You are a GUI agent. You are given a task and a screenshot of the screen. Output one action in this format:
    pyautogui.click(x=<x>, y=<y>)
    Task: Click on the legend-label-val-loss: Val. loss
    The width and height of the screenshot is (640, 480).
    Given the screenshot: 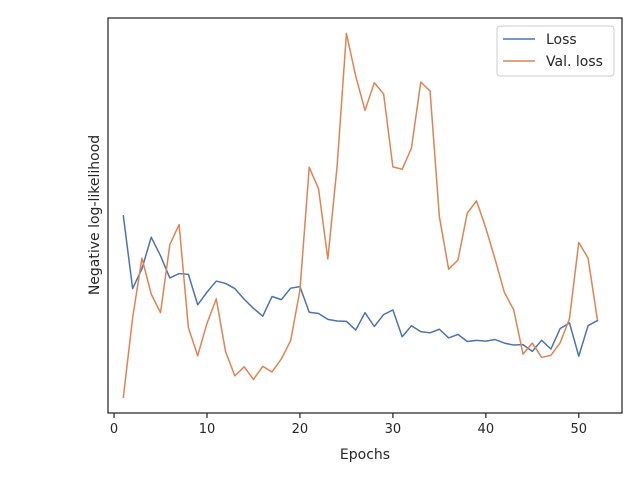 What is the action you would take?
    pyautogui.click(x=574, y=62)
    